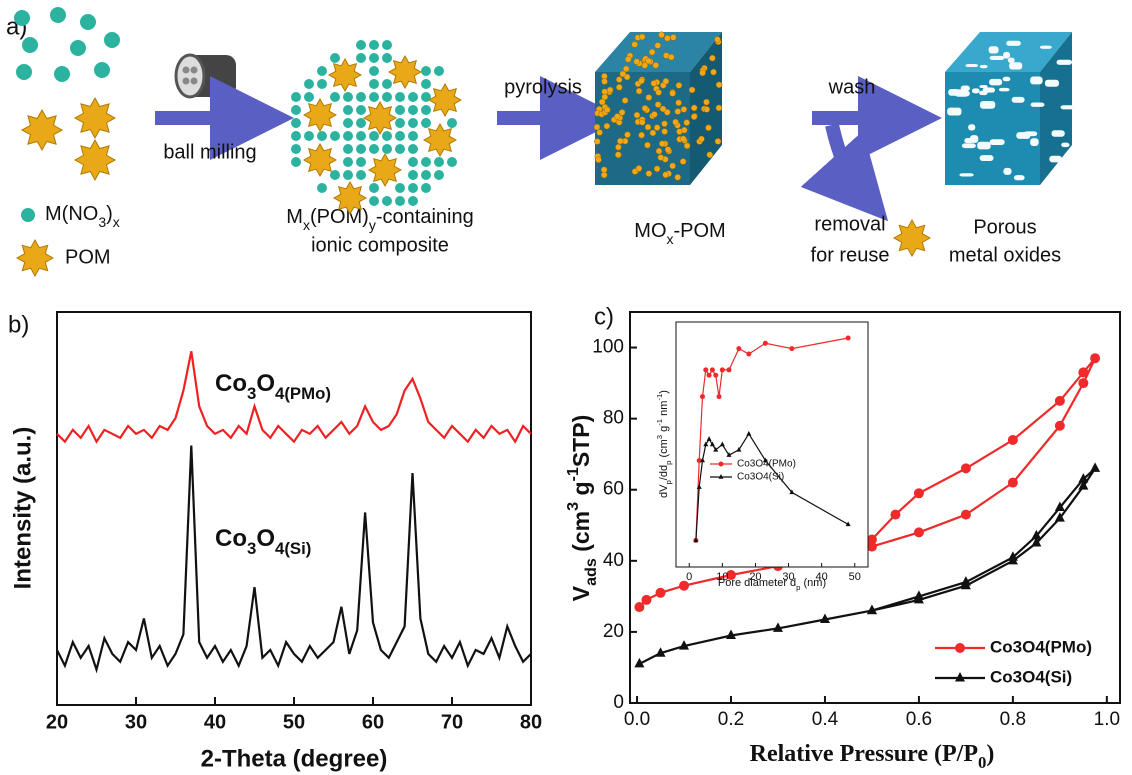 The width and height of the screenshot is (1132, 775). What do you see at coordinates (57, 722) in the screenshot?
I see `x-tick-label: 20` at bounding box center [57, 722].